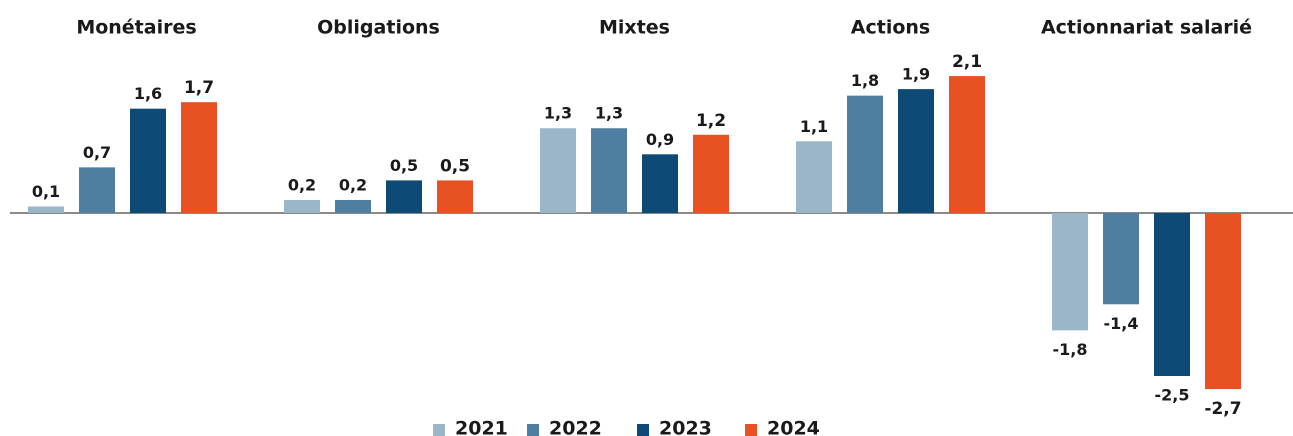  Describe the element at coordinates (1172, 395) in the screenshot. I see `value-label: -2,5` at that location.